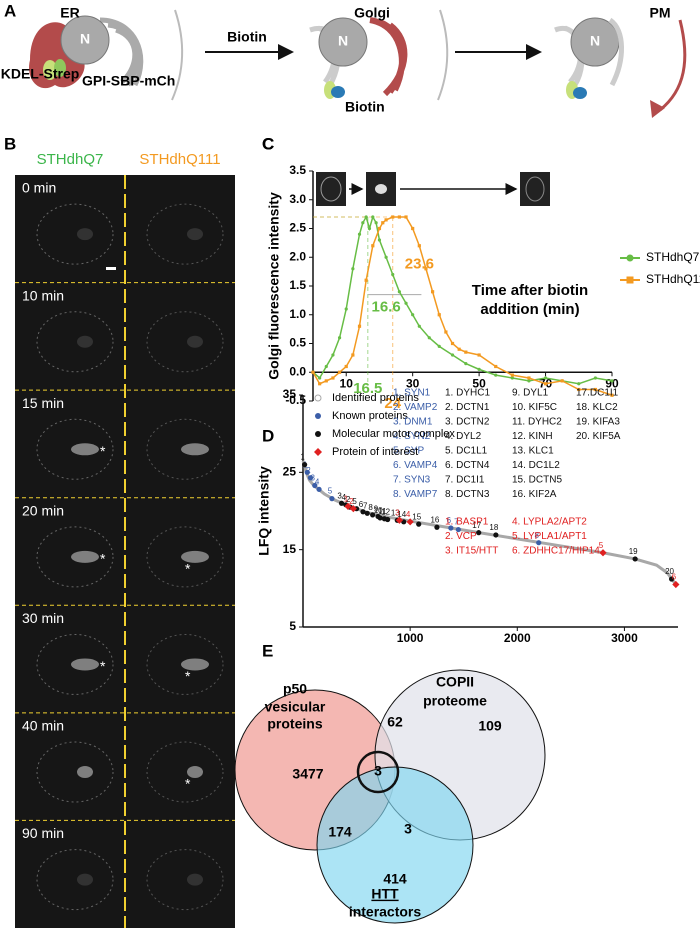  What do you see at coordinates (467, 422) in the screenshot?
I see `member-label: 3. DCTN2` at bounding box center [467, 422].